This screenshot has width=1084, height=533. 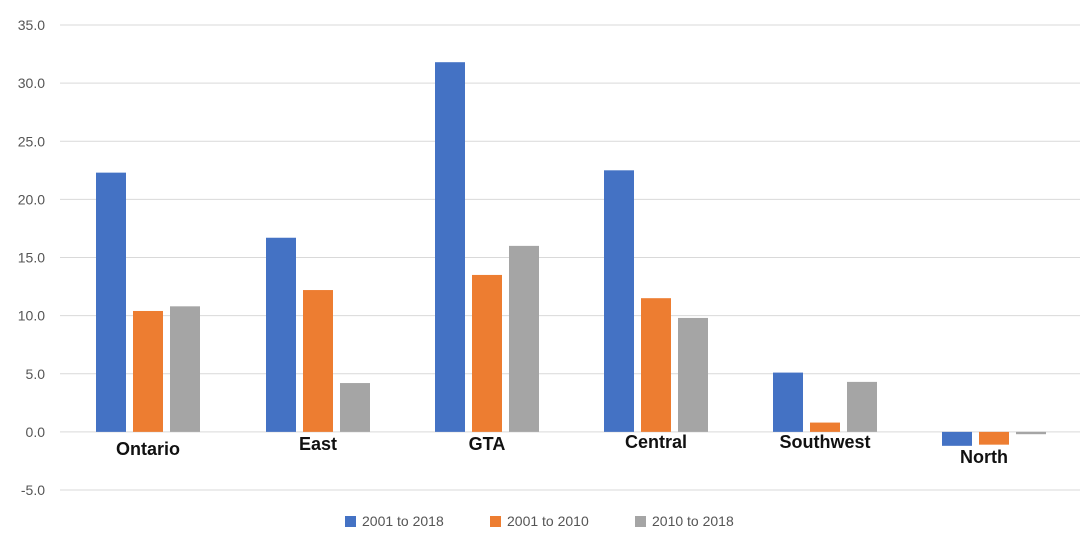 I want to click on category-labels: Ontario East GTA Central Southwest North, so click(x=562, y=449).